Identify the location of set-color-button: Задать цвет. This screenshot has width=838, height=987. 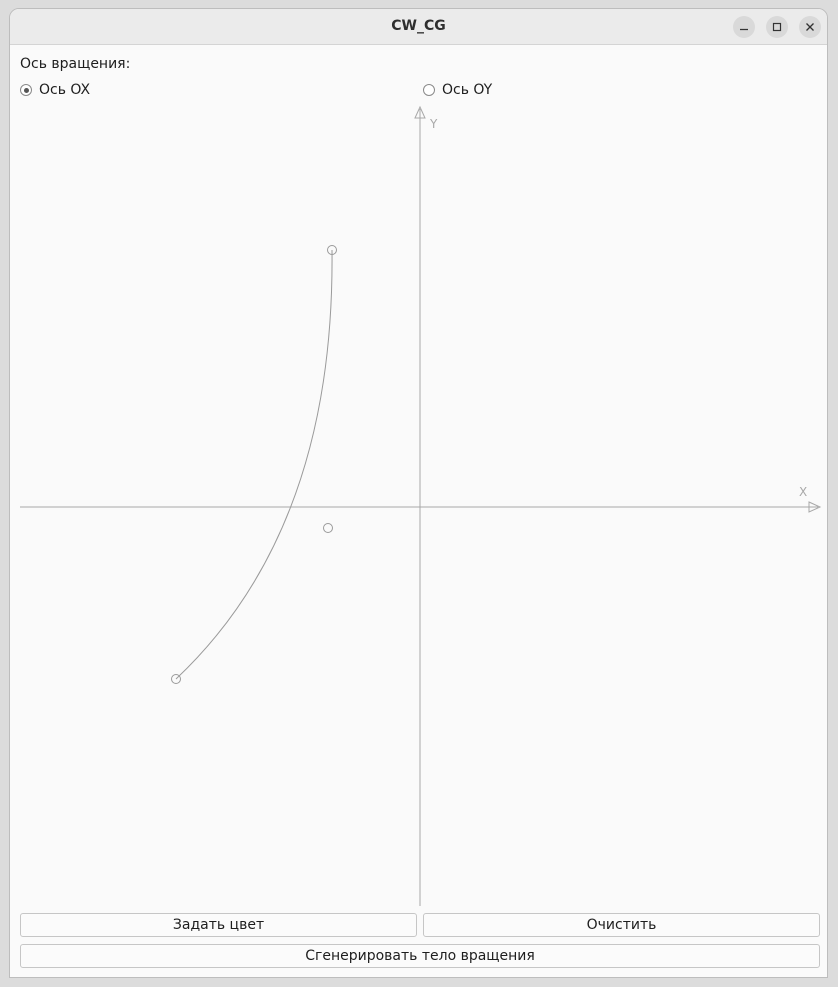
(218, 925).